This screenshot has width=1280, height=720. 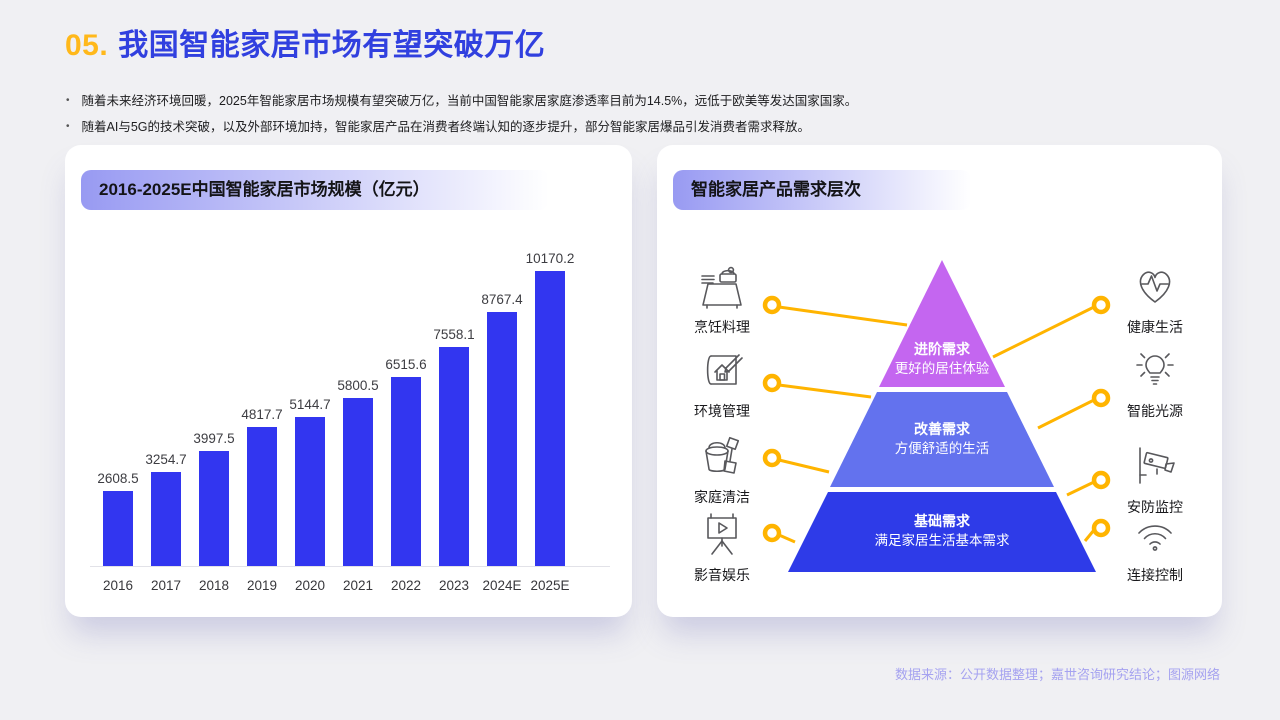 I want to click on bar-value-label: 3997.5, so click(x=214, y=438).